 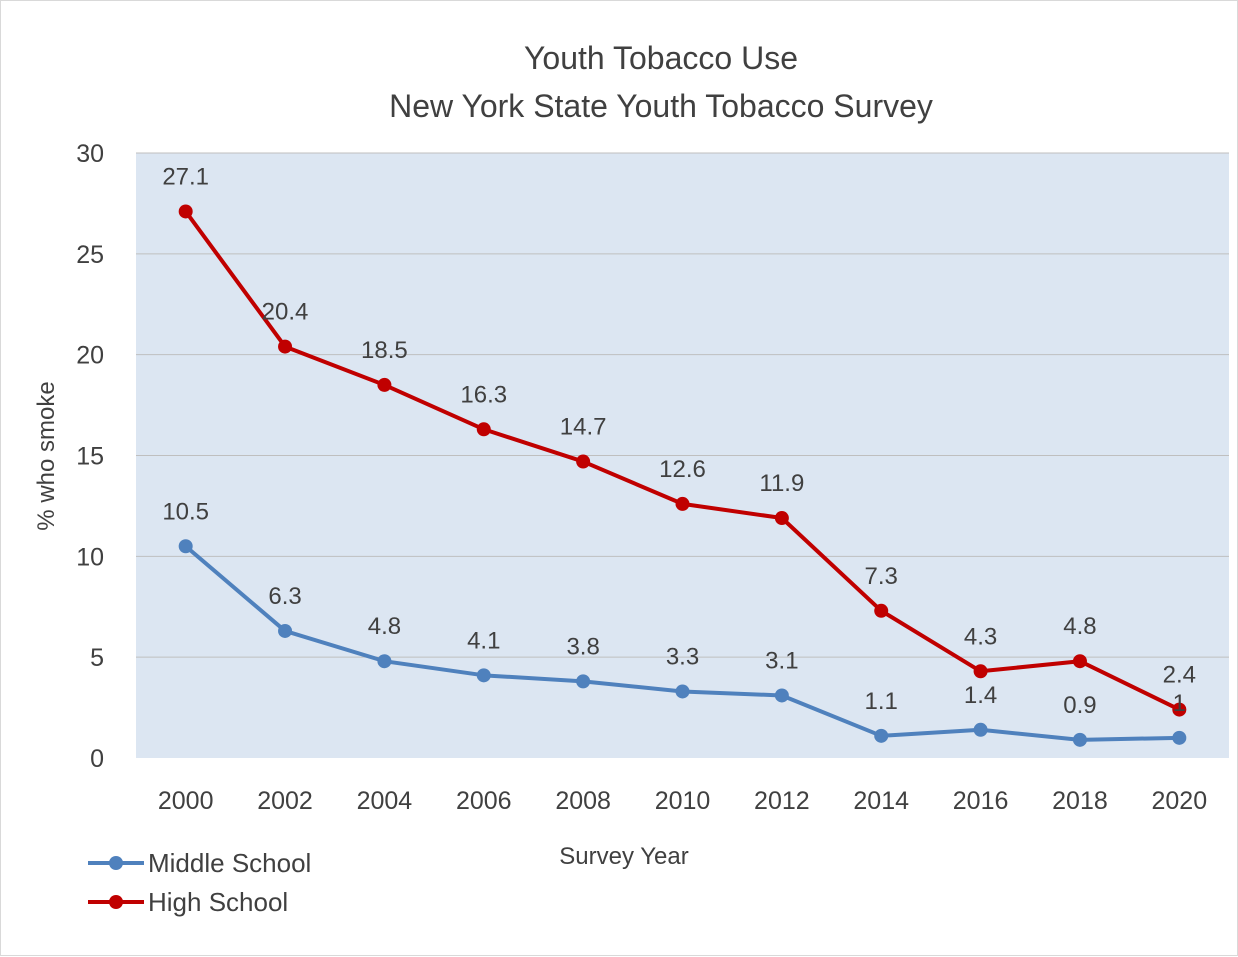 I want to click on data-label: 12.6, so click(x=682, y=469).